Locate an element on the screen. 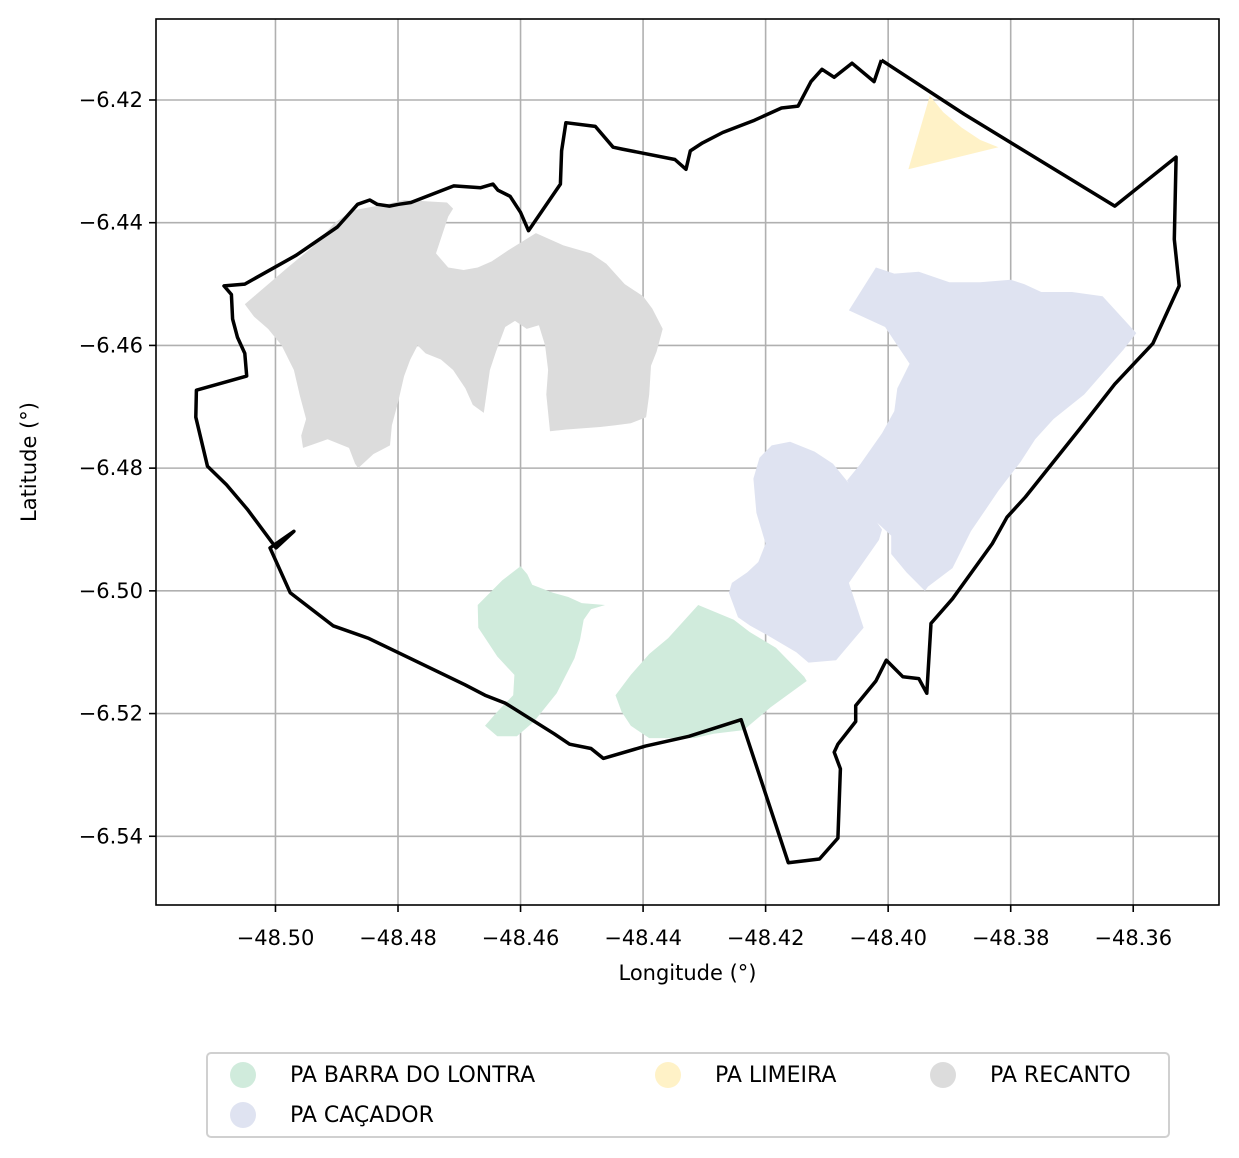  y-tick-label: −6.52 is located at coordinates (111, 714).